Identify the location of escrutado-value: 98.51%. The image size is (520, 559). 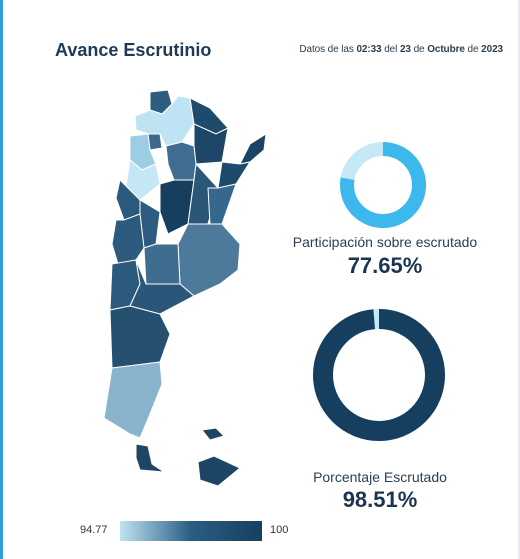
(380, 499).